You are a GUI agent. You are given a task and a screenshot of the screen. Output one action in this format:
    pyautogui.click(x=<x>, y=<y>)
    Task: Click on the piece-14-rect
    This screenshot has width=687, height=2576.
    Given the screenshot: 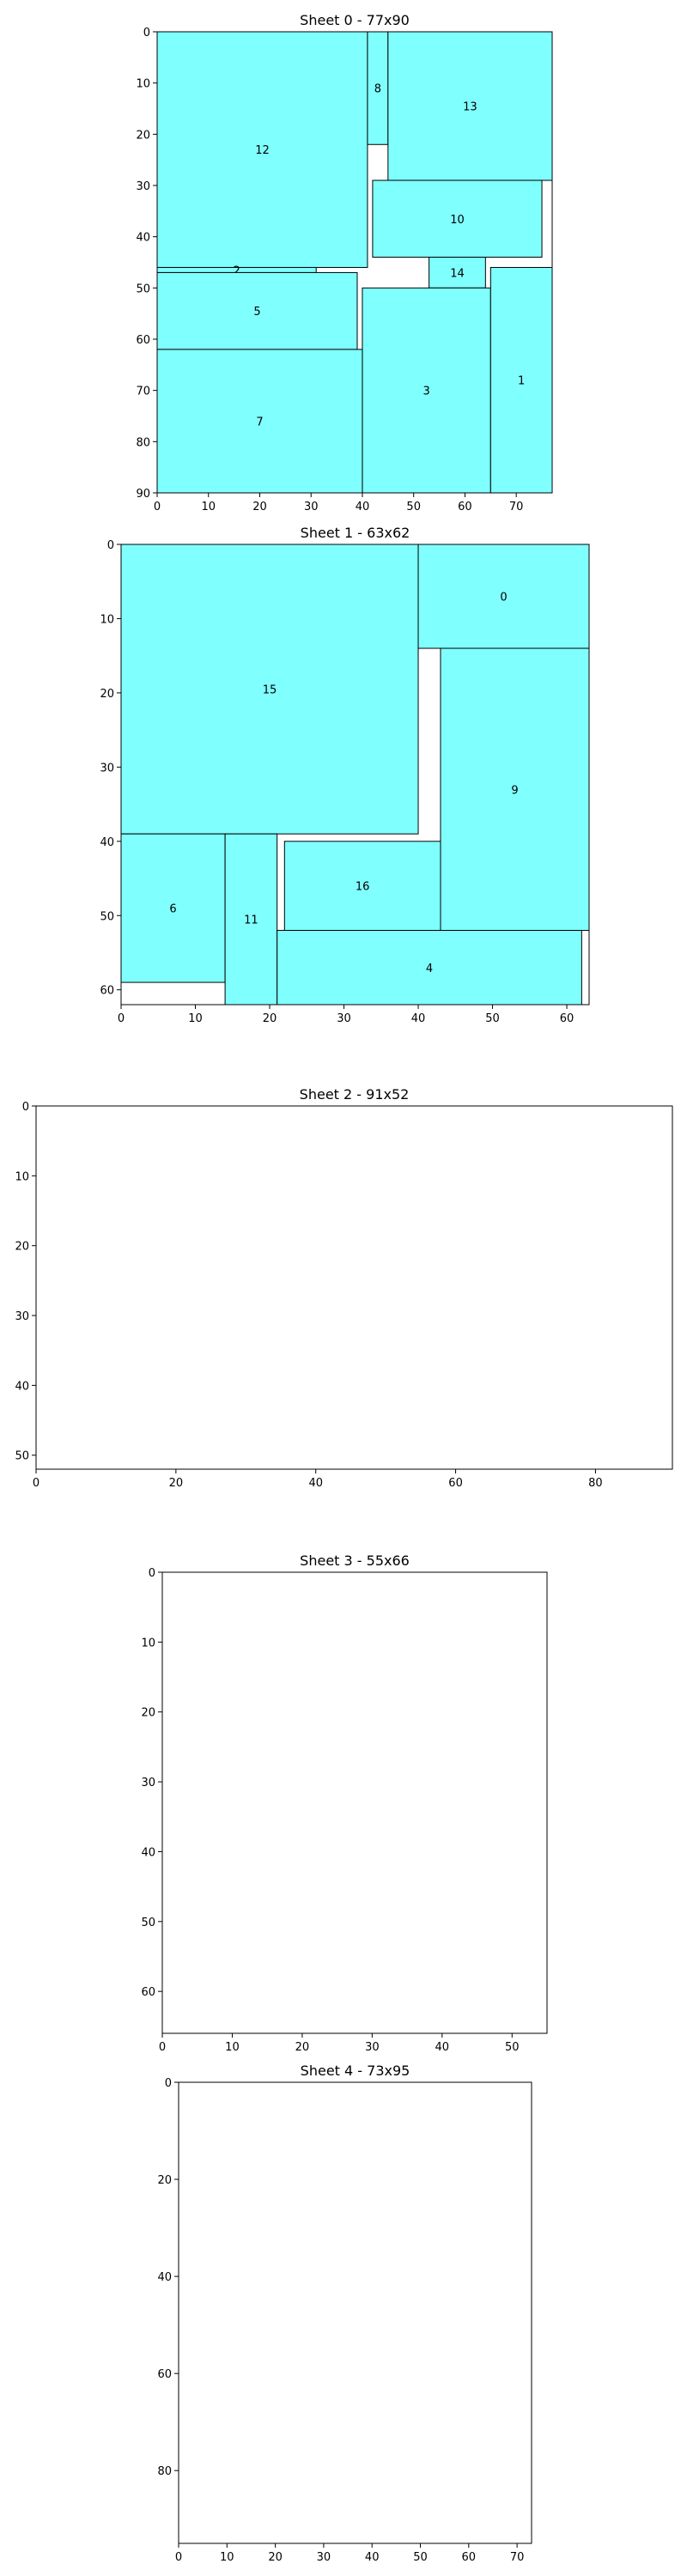 What is the action you would take?
    pyautogui.click(x=457, y=273)
    